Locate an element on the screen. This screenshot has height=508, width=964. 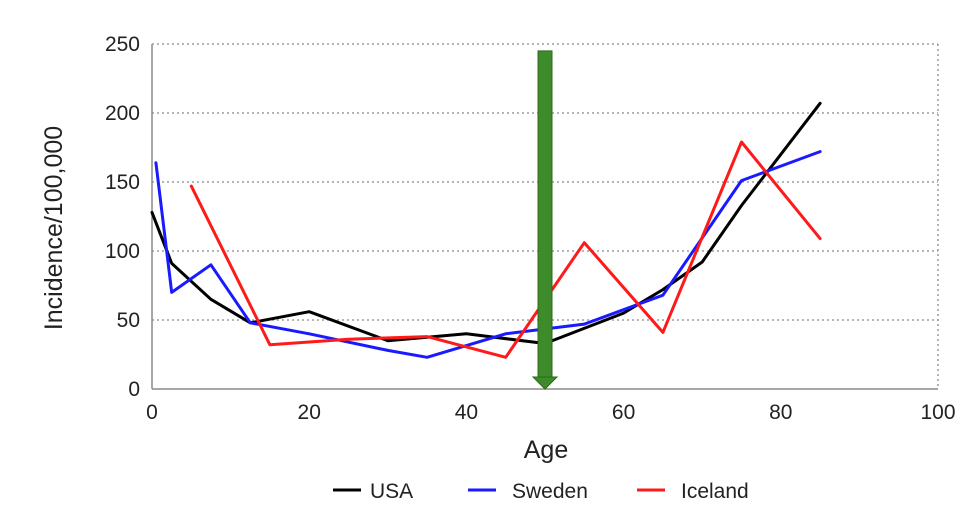
x-tick-label: 60 is located at coordinates (623, 412).